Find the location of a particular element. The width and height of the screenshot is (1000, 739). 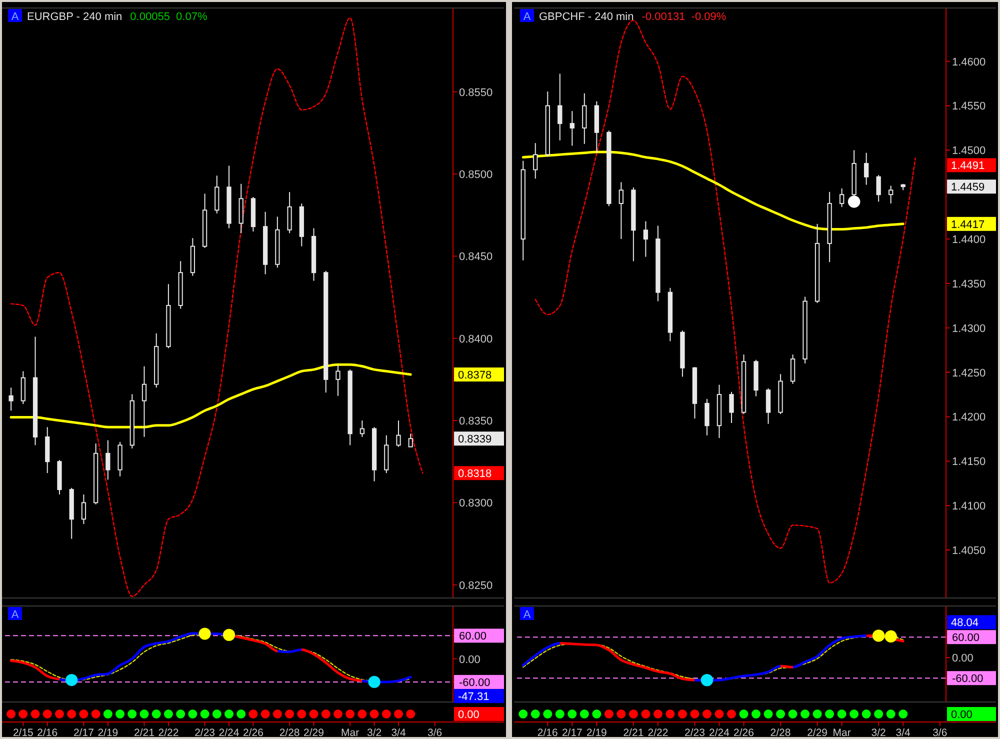

category-label: 2/15 is located at coordinates (23, 733).